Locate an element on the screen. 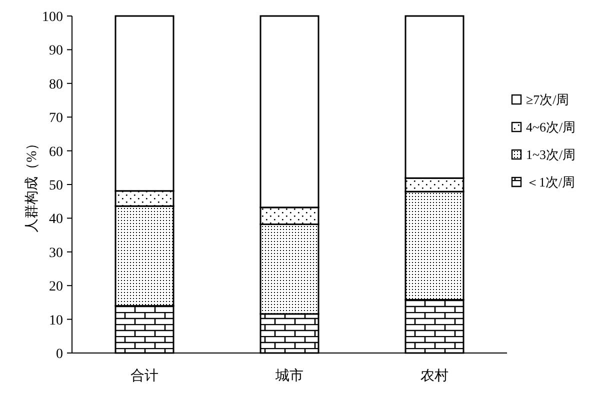  y-tick-label: 80 is located at coordinates (56, 84).